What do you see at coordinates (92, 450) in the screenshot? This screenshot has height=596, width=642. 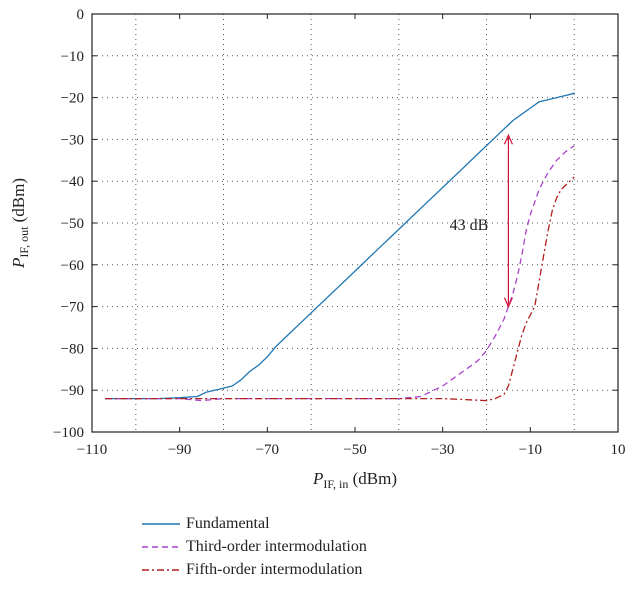 I see `x-tick-label-0: −110` at bounding box center [92, 450].